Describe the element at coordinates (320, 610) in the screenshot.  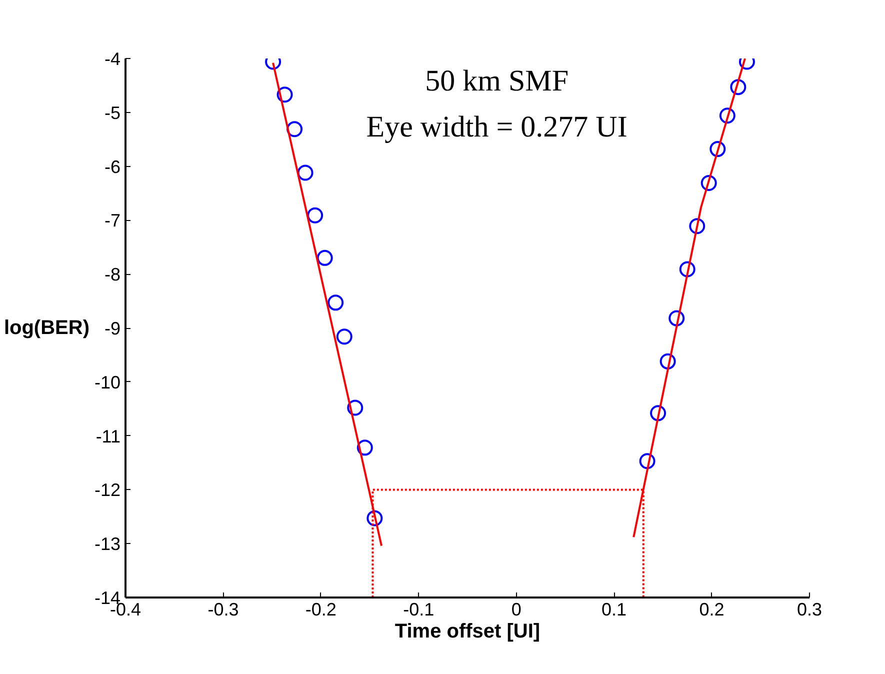
I see `x-tick-label: -0.2` at that location.